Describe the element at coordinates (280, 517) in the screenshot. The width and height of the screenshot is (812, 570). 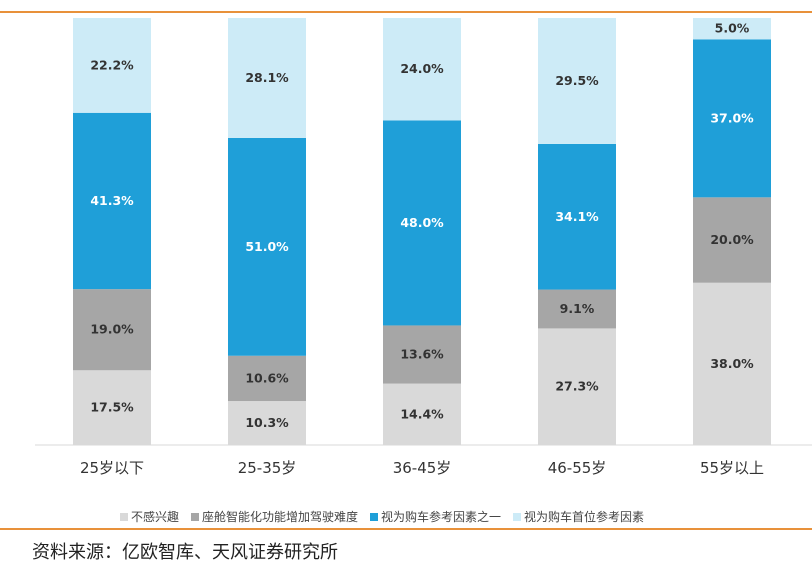
I see `legend-label: 座舱智能化功能增加驾驶难度` at that location.